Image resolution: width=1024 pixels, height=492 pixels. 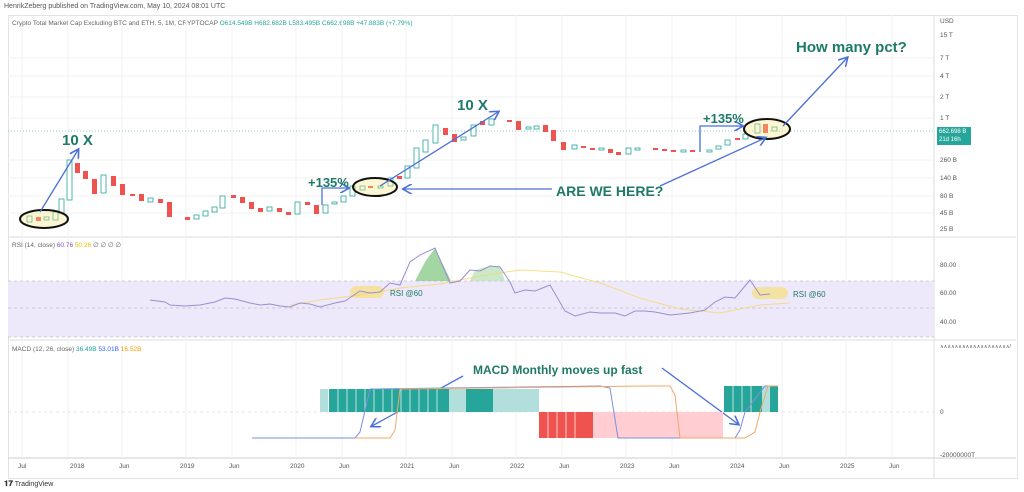 What do you see at coordinates (557, 370) in the screenshot?
I see `macd-annotation: MACD Monthly moves up fast` at bounding box center [557, 370].